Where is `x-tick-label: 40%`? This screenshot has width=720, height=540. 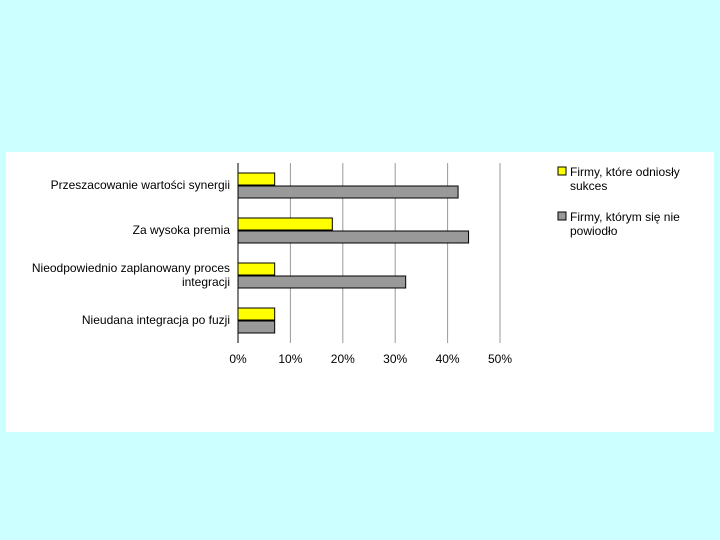 x-tick-label: 40% is located at coordinates (448, 359).